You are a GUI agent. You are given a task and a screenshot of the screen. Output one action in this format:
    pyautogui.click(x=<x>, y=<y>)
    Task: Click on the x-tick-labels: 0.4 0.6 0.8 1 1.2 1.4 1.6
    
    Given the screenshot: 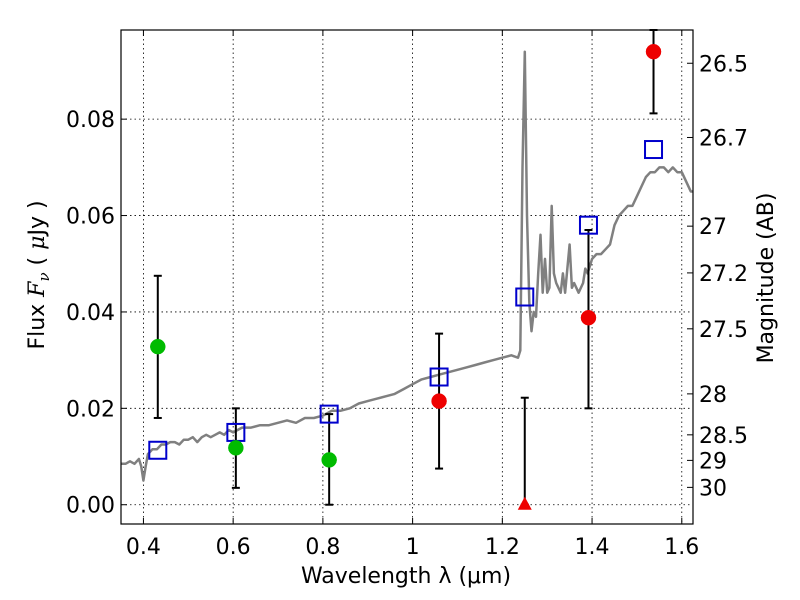 What is the action you would take?
    pyautogui.click(x=412, y=547)
    